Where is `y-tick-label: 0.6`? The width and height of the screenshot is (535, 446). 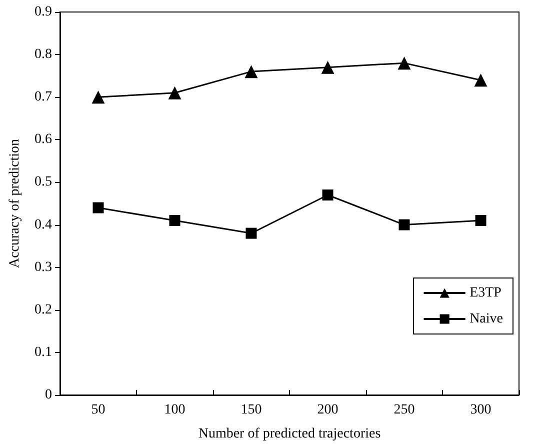 y-tick-label: 0.6 is located at coordinates (43, 140).